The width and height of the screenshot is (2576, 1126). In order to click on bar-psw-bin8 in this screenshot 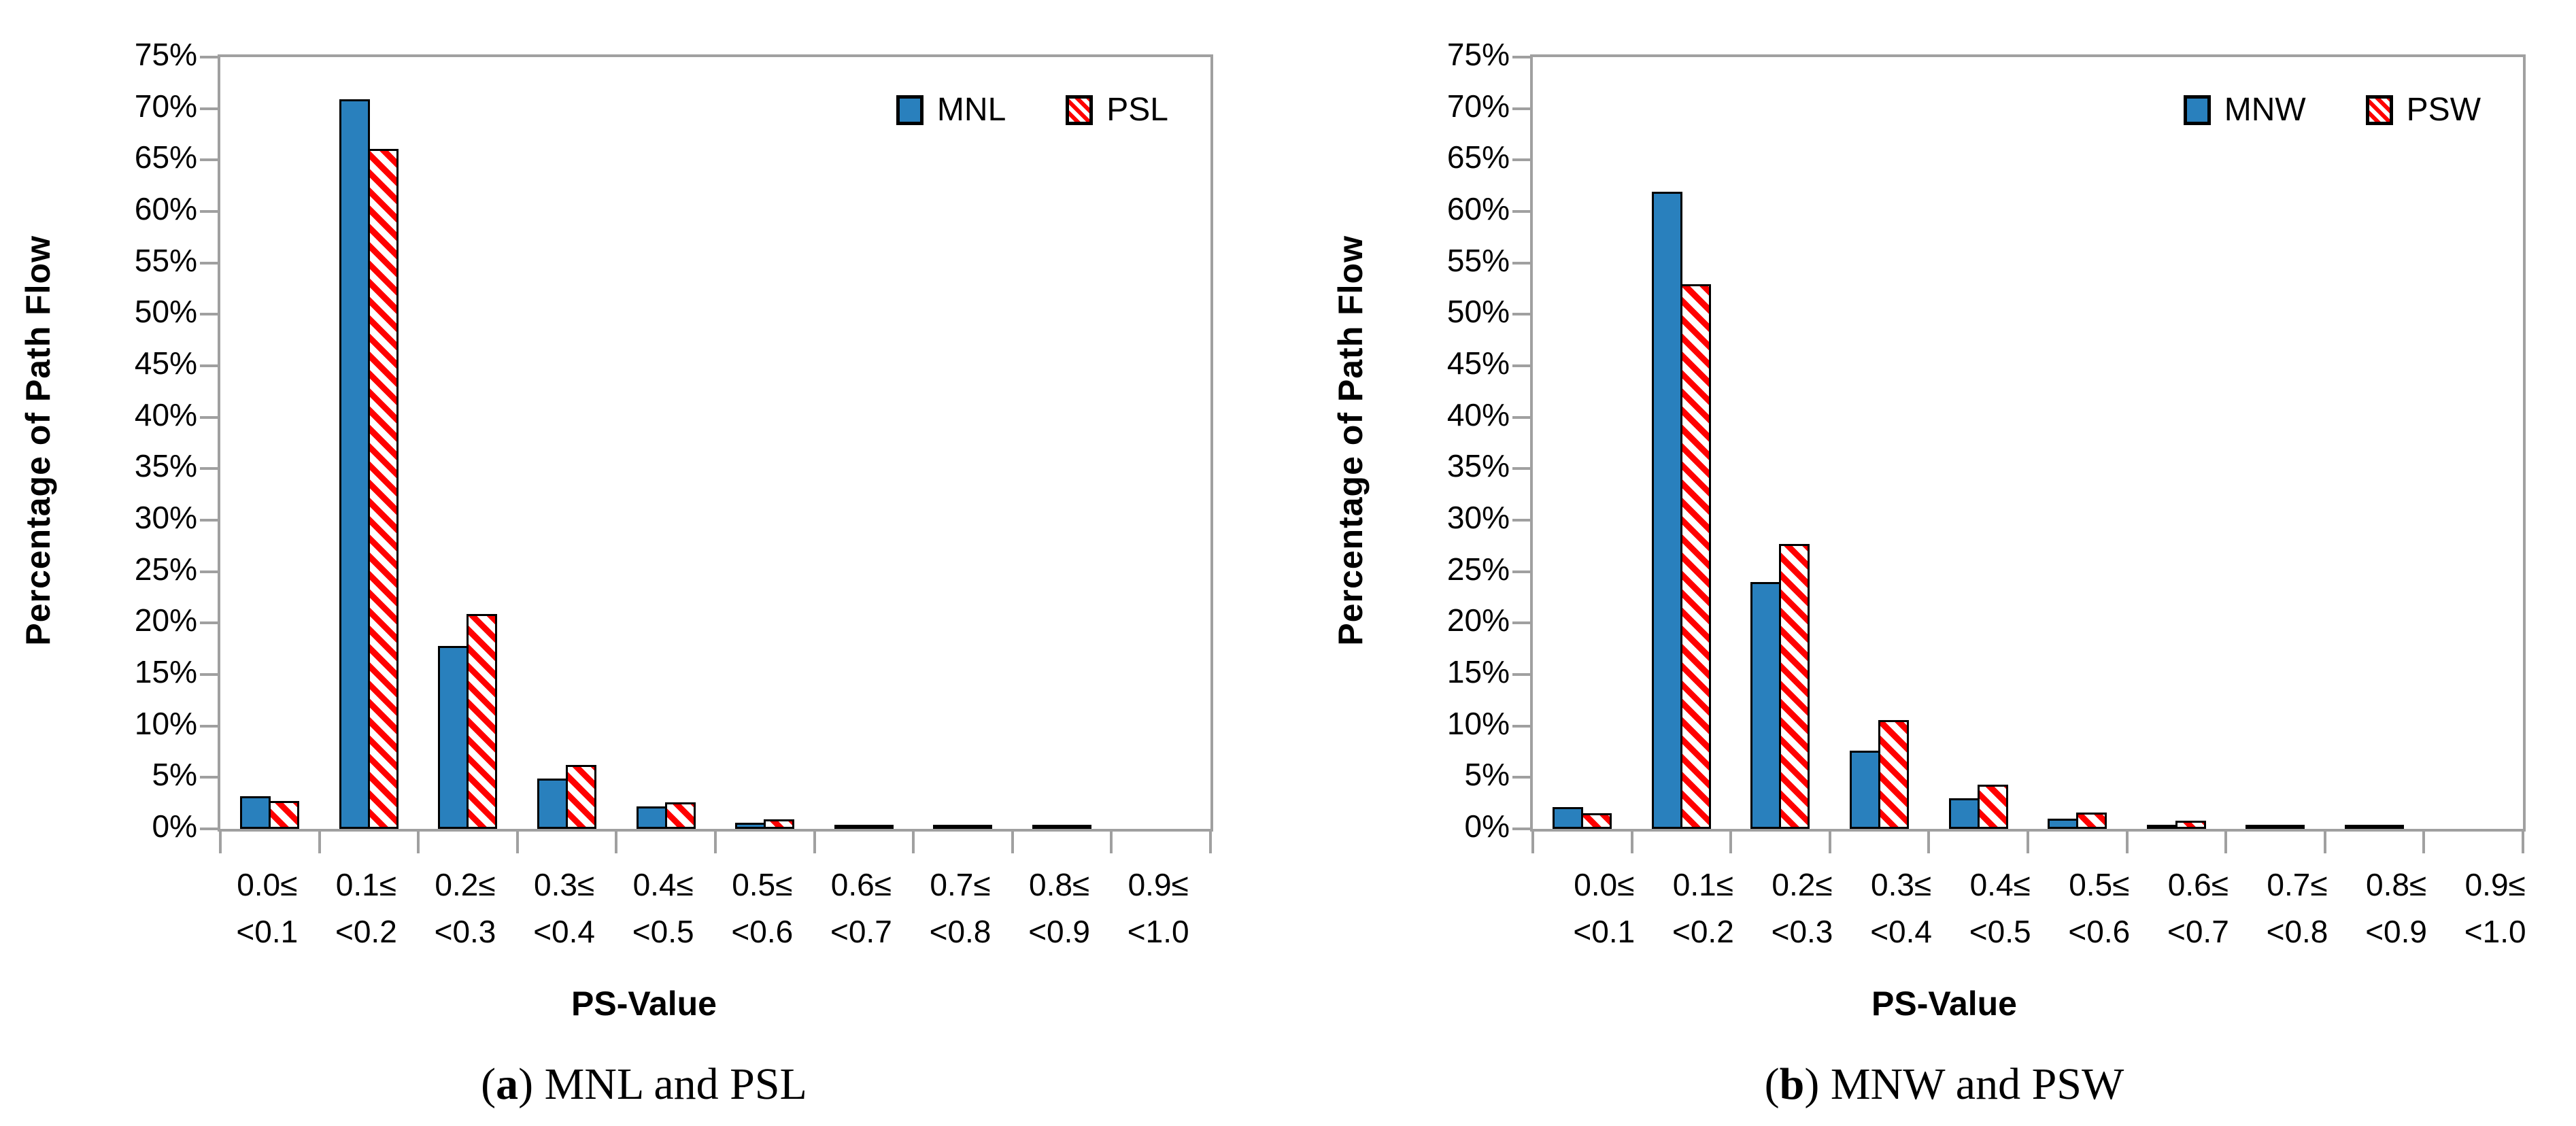, I will do `click(2289, 827)`.